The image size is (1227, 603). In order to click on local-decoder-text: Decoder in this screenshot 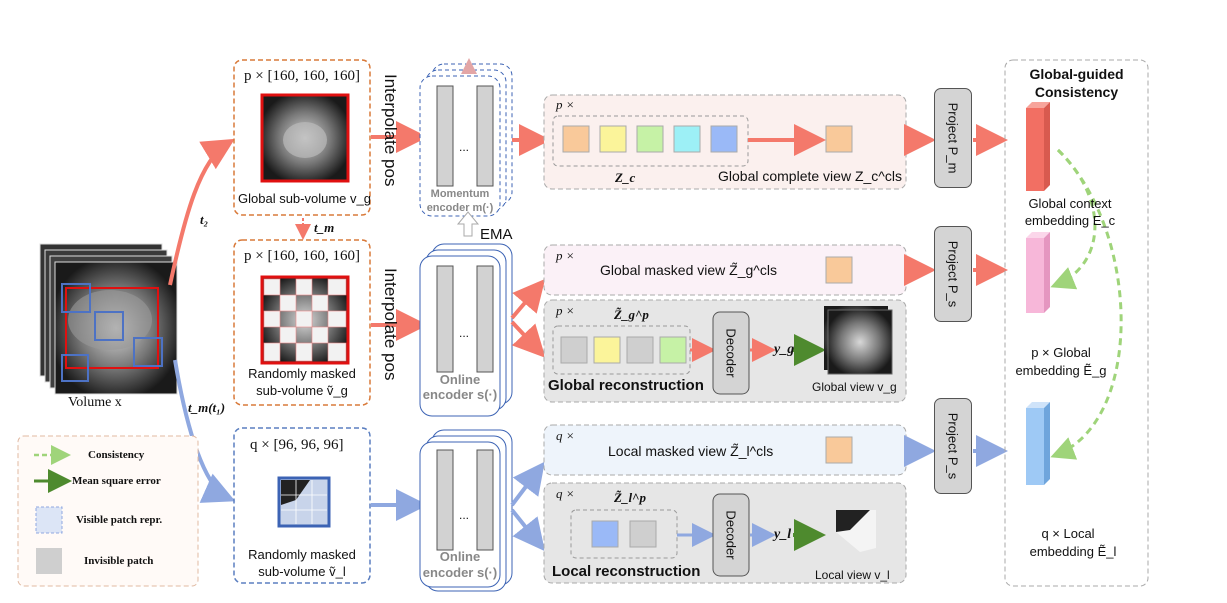, I will do `click(731, 535)`.